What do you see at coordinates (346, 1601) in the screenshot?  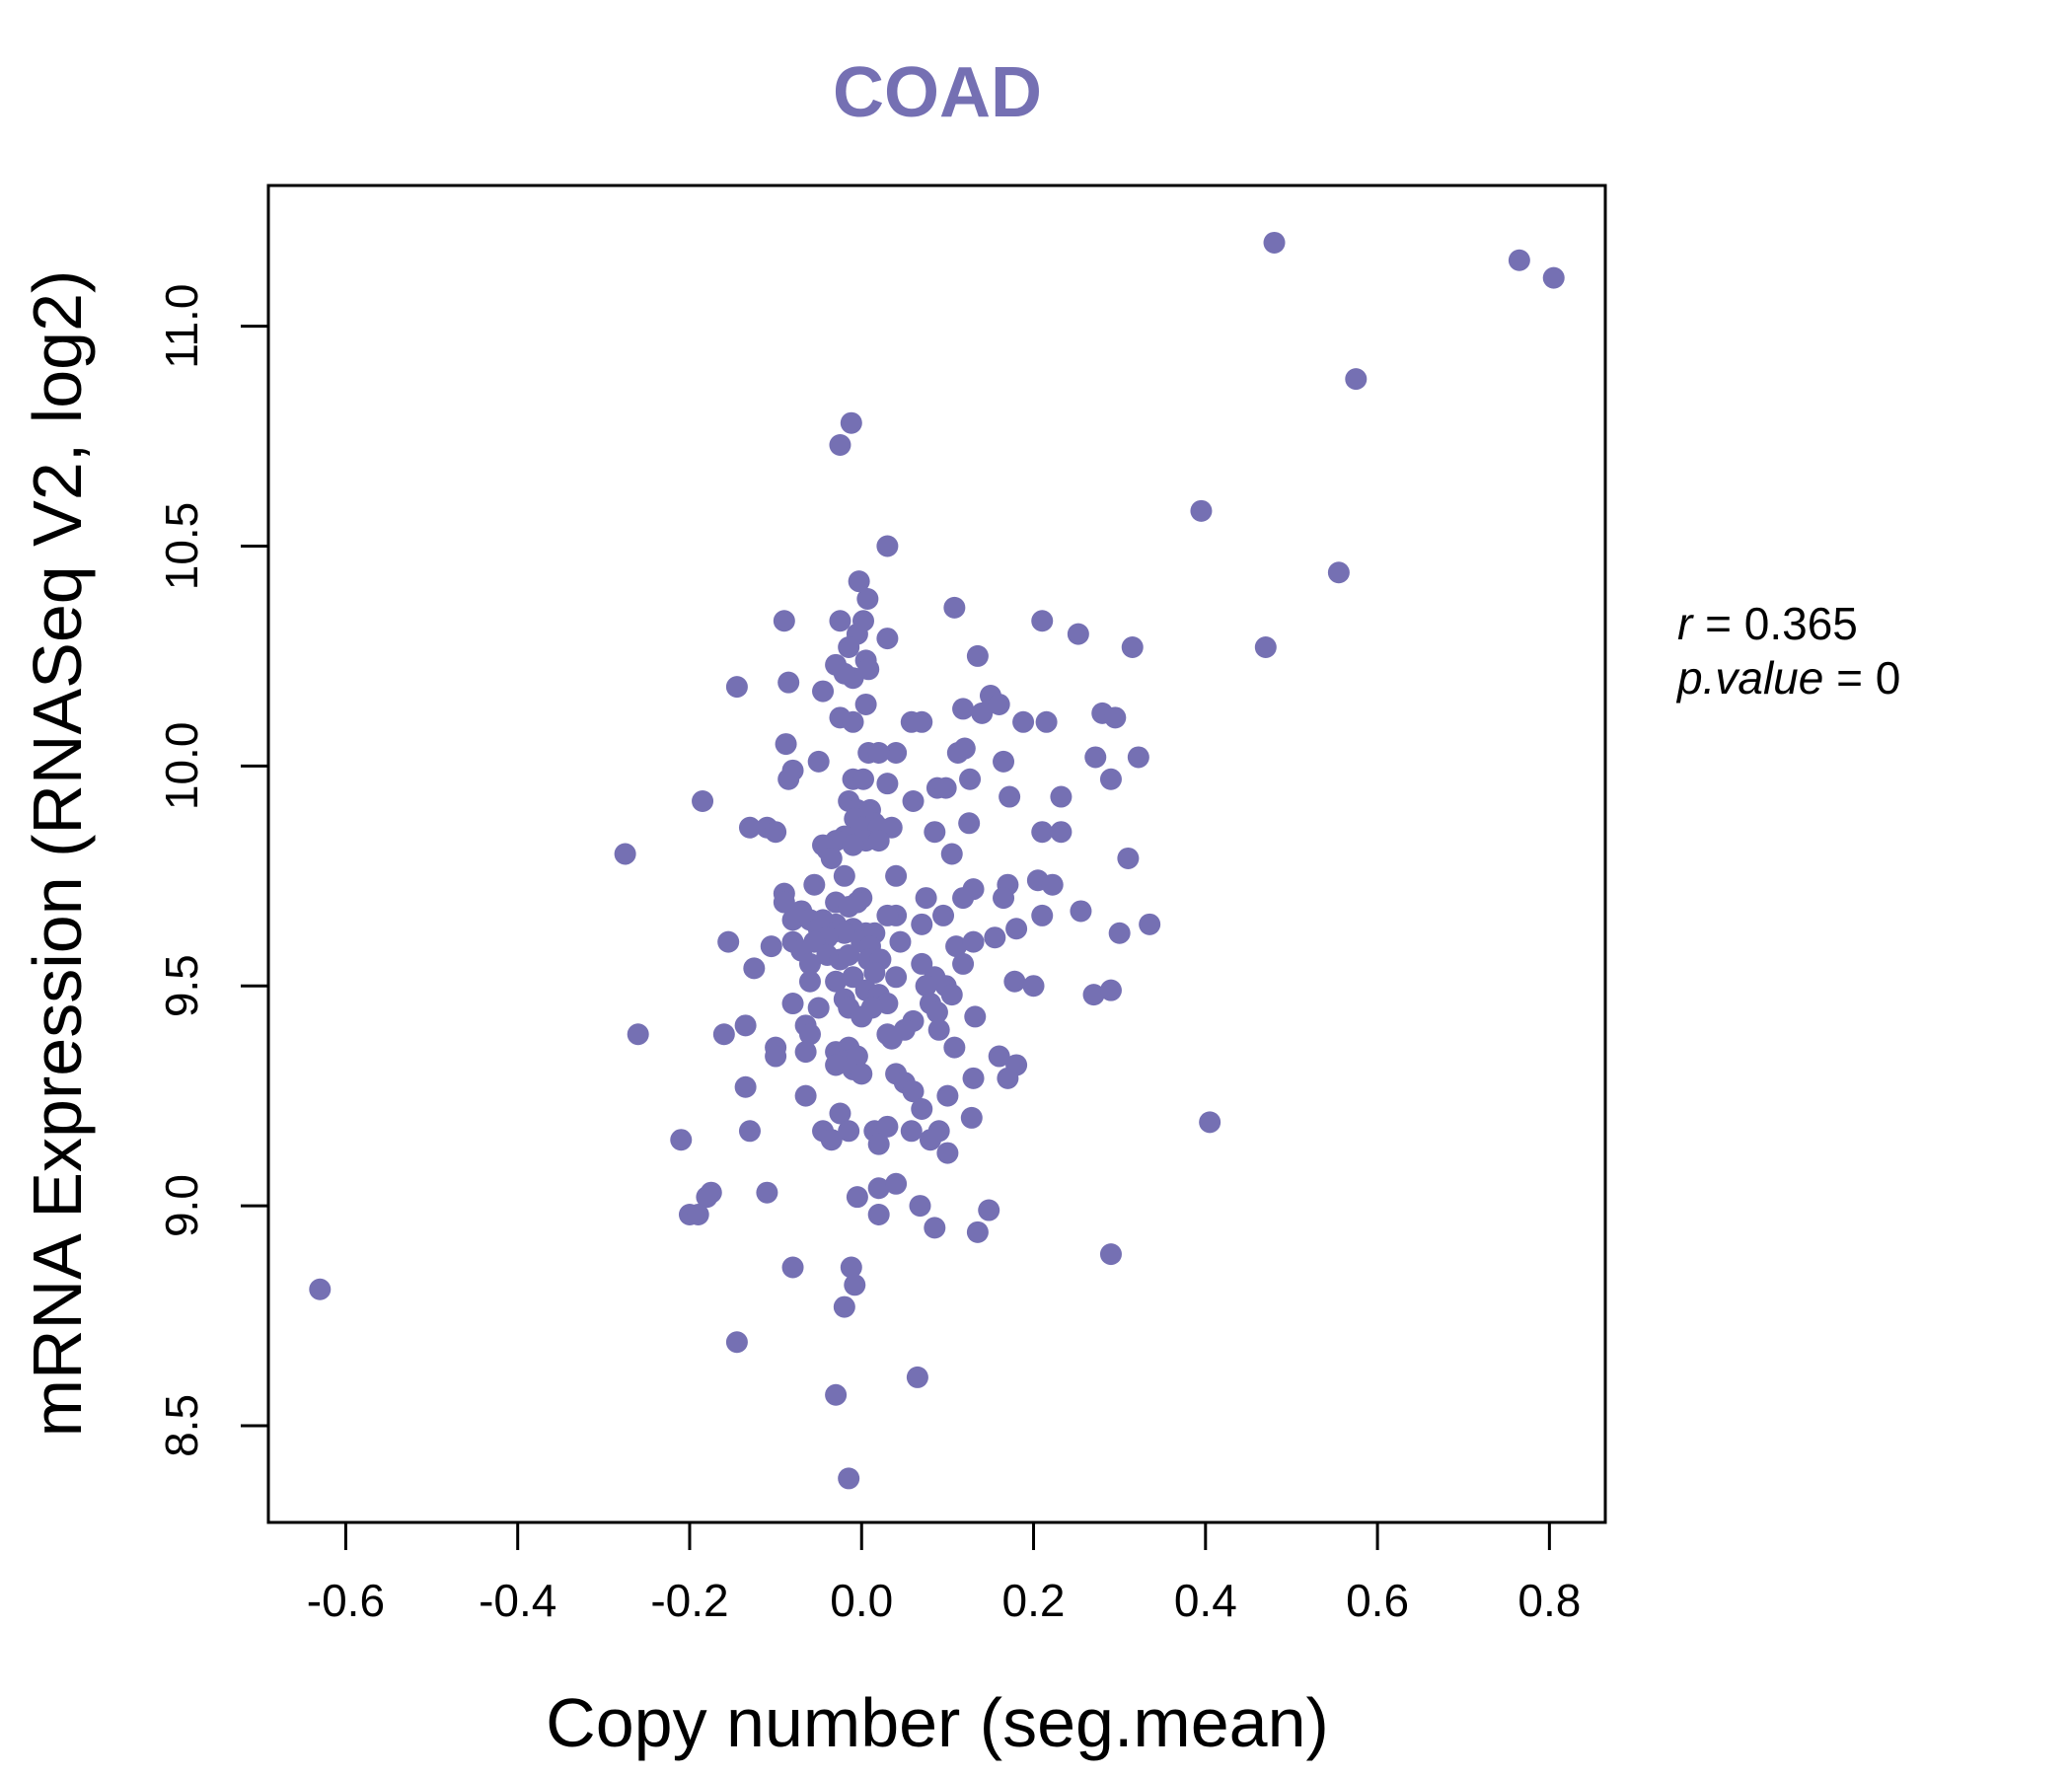 I see `x-tick-label: -0.6` at bounding box center [346, 1601].